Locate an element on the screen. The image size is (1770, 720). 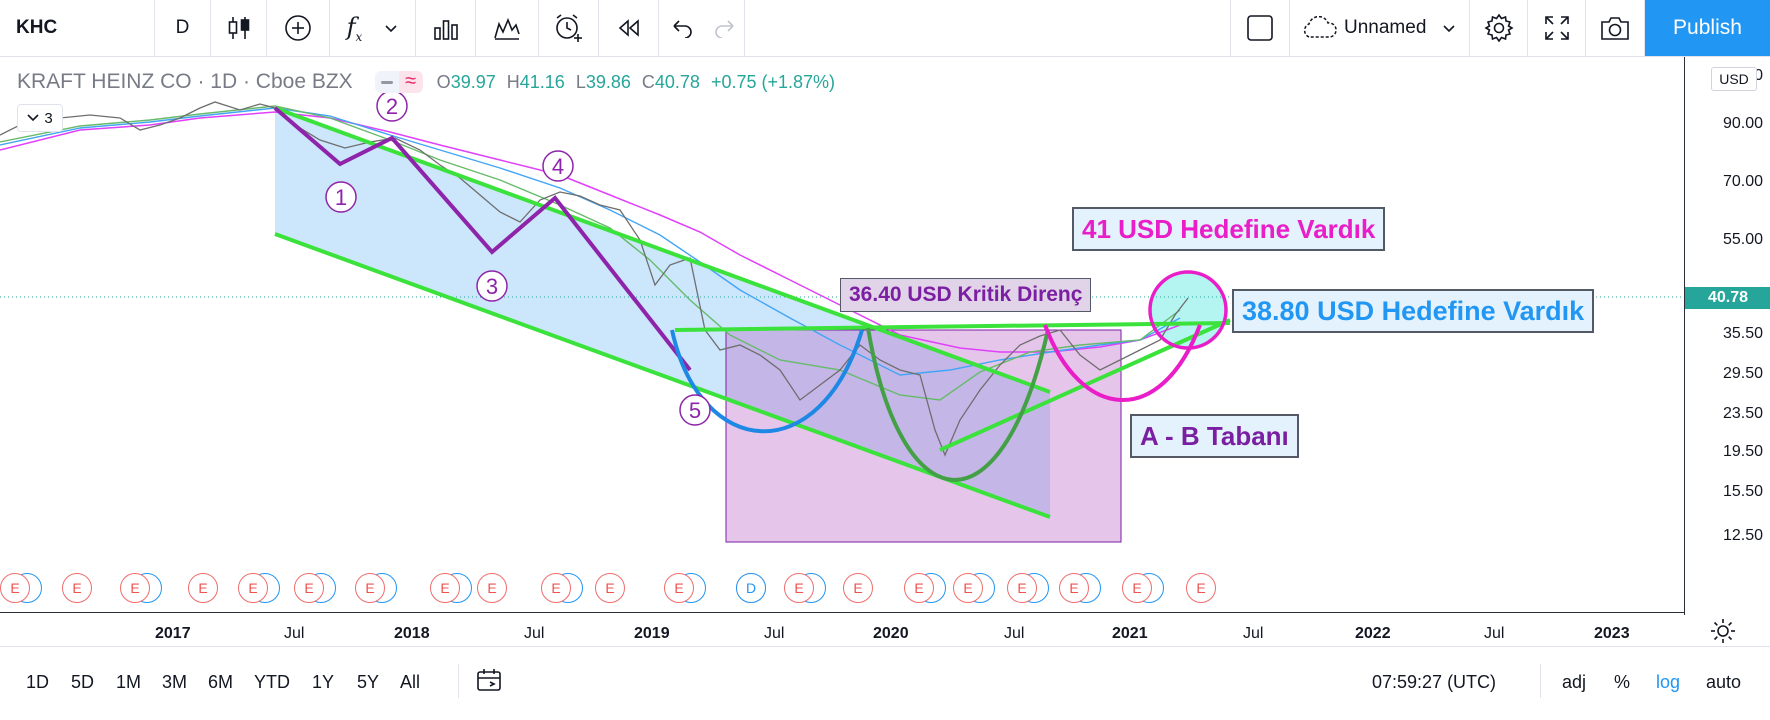
minus-pill-icon is located at coordinates (386, 82).